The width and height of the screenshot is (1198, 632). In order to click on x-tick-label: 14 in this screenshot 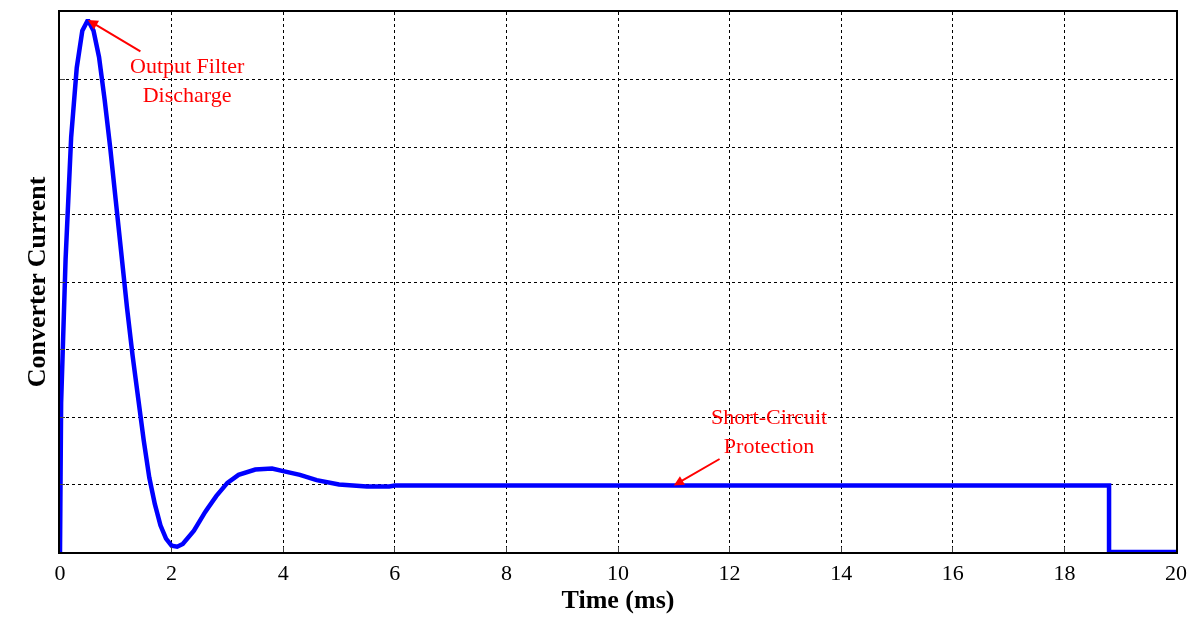, I will do `click(841, 573)`.